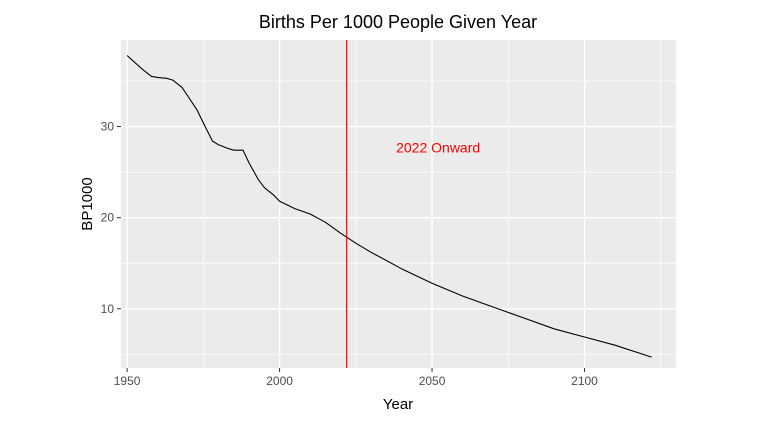 This screenshot has height=442, width=777. Describe the element at coordinates (108, 309) in the screenshot. I see `y-tick-label: 10` at that location.